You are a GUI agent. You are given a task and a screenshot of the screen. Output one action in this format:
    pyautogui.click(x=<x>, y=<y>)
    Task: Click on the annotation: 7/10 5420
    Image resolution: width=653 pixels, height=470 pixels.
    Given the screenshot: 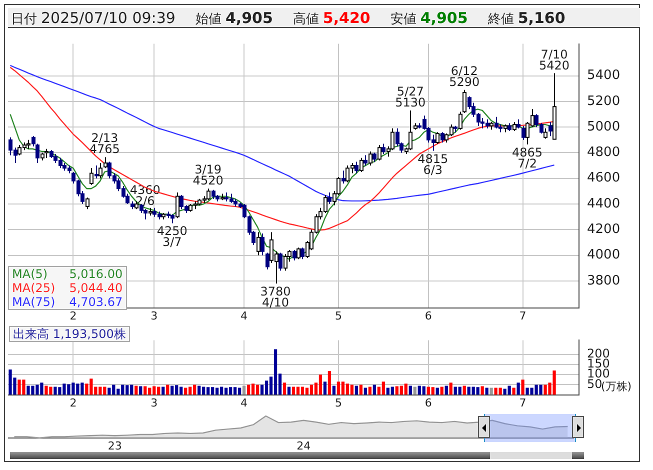 What is the action you would take?
    pyautogui.click(x=554, y=59)
    